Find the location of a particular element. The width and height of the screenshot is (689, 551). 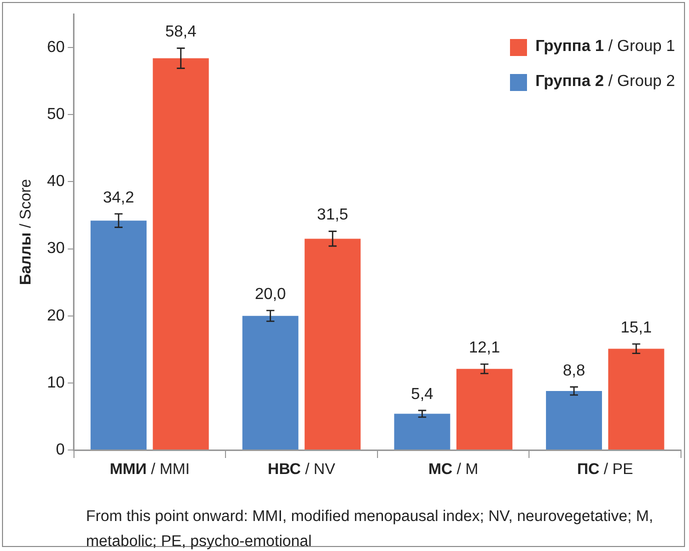

x-tick-label: ПС / PE is located at coordinates (605, 469).